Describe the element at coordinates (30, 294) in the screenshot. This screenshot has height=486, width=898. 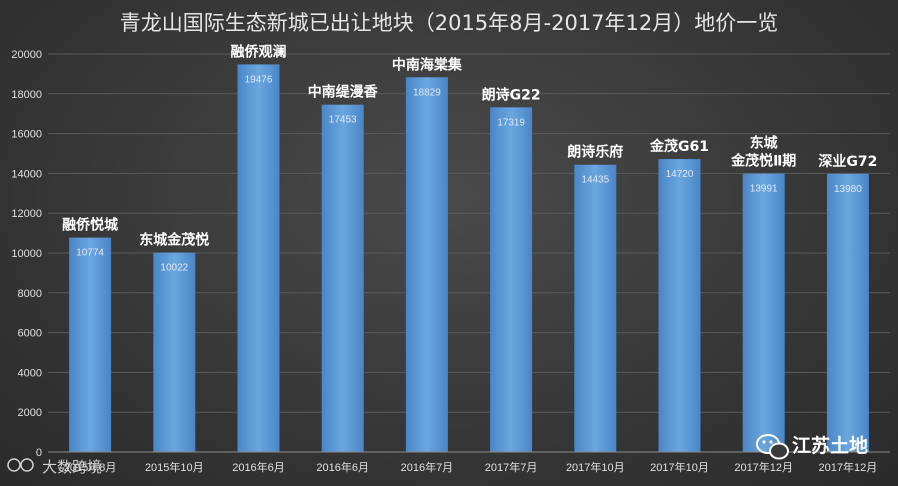
I see `y-tick-label: 8000` at that location.